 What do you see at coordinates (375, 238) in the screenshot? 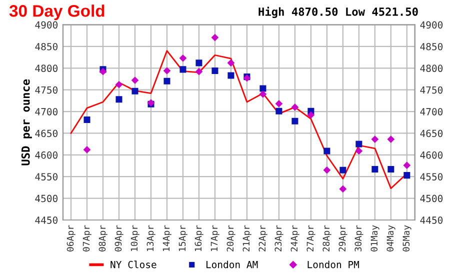
I see `x-tick-label: 01May` at bounding box center [375, 238].